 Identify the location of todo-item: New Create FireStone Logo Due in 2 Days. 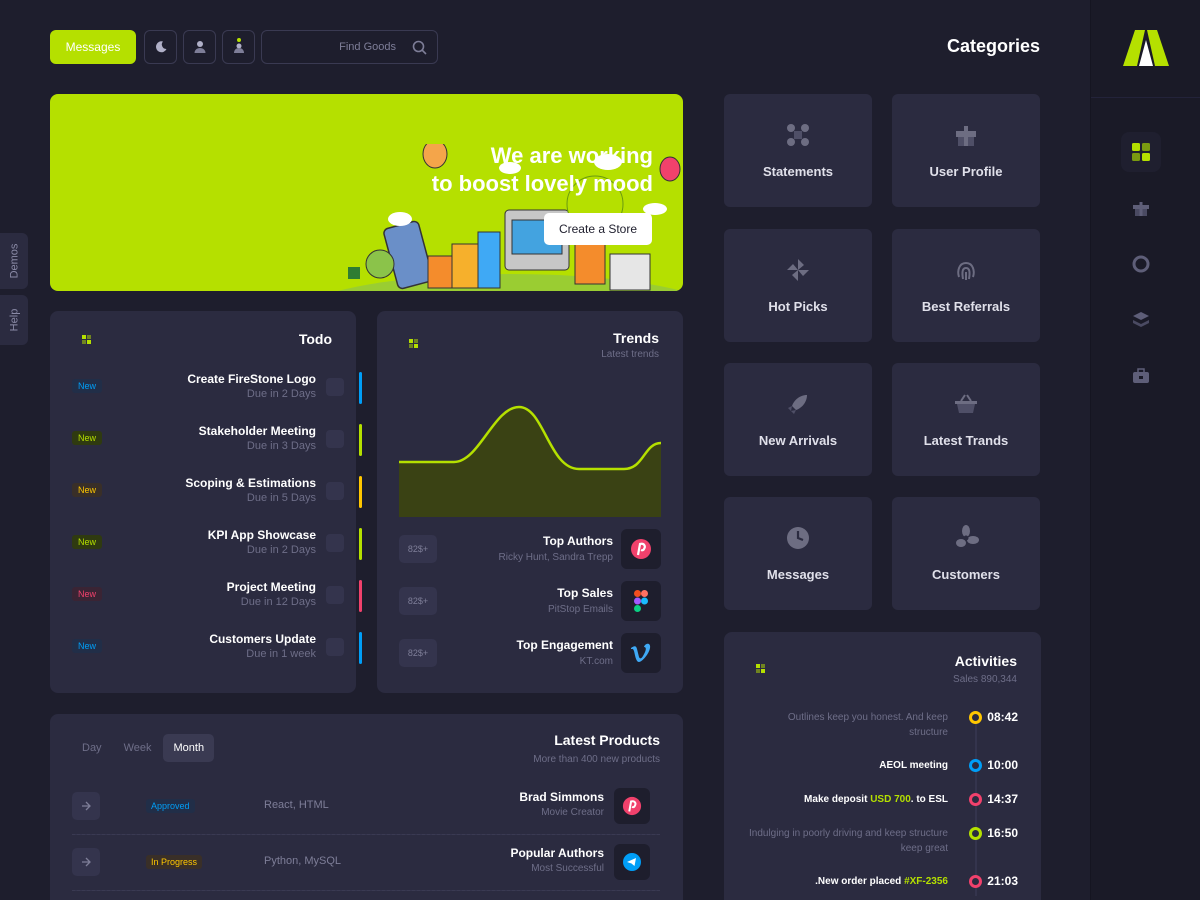
(217, 392).